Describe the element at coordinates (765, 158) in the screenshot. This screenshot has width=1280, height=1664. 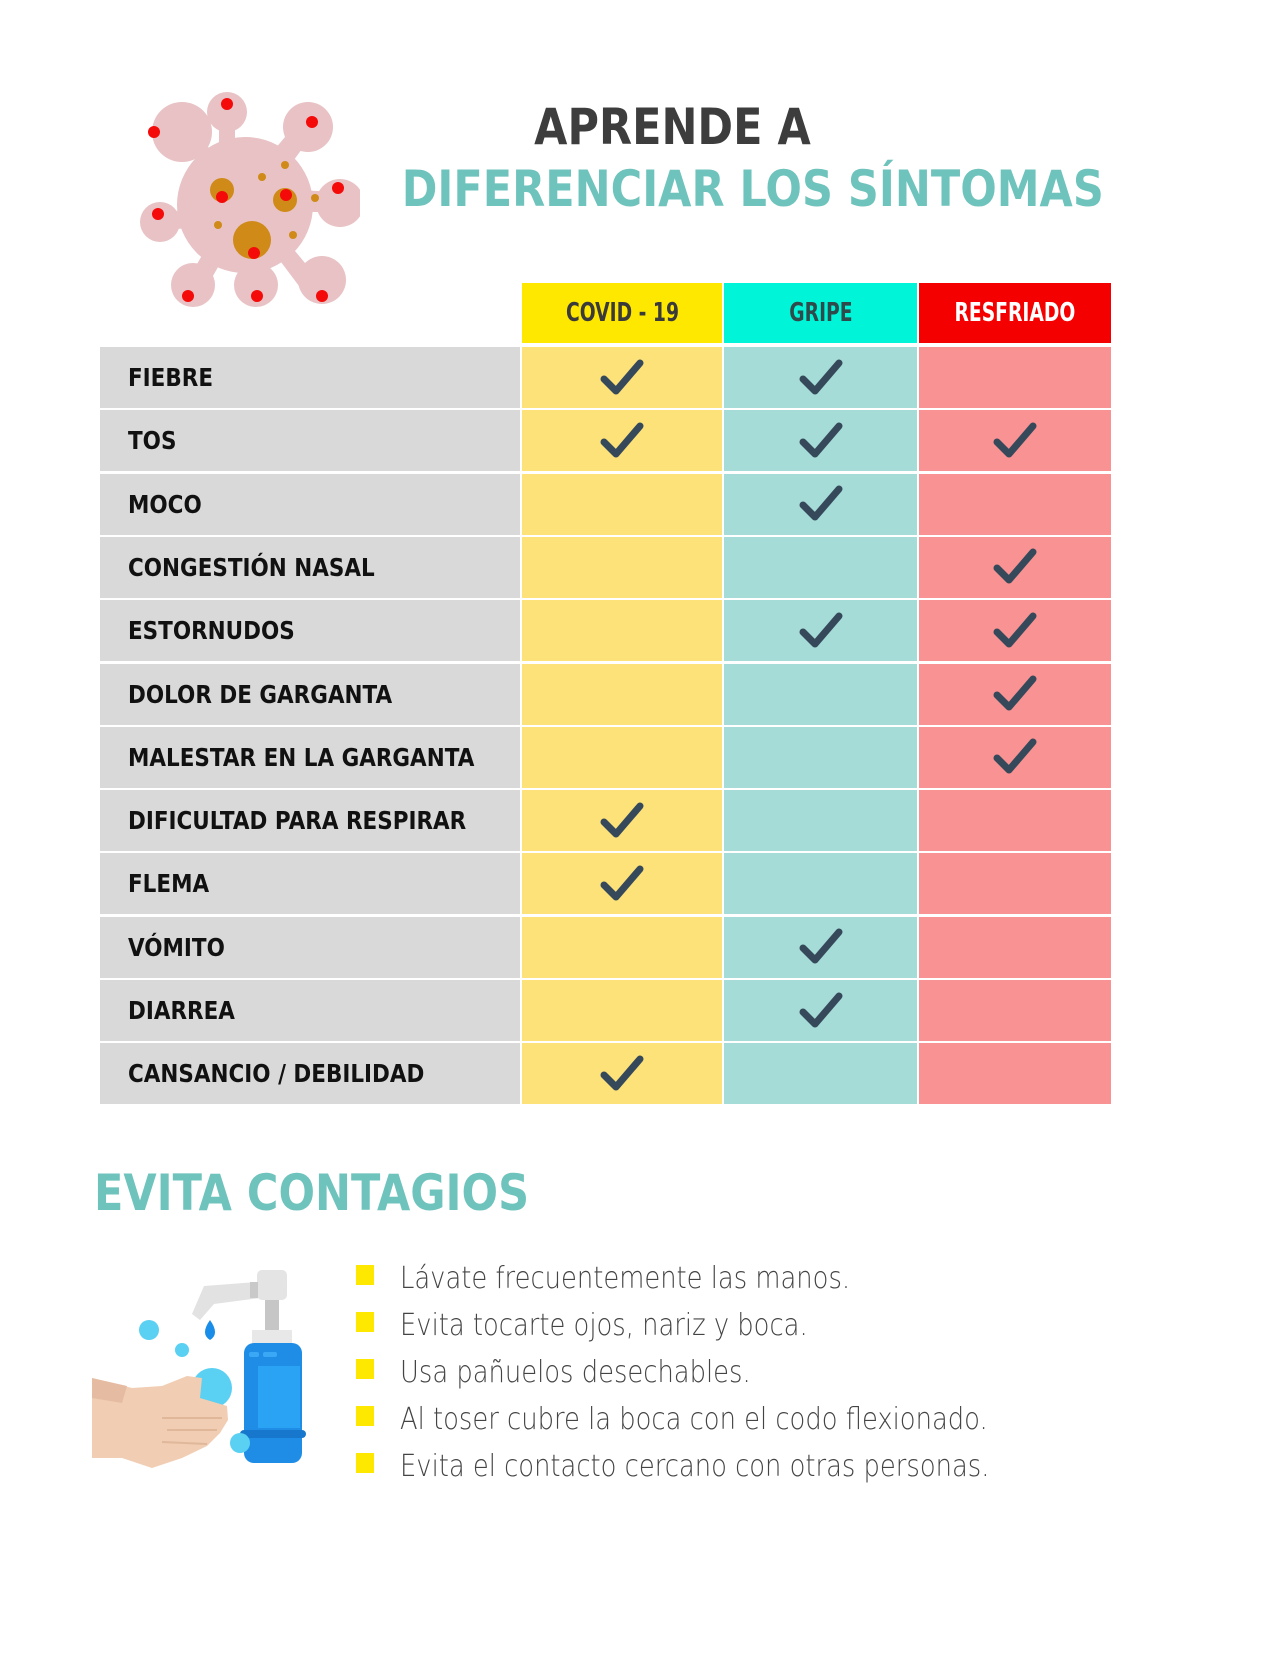
I see `page-title: APRENDE A DIFERENCIAR LOS SÍNTOMAS` at that location.